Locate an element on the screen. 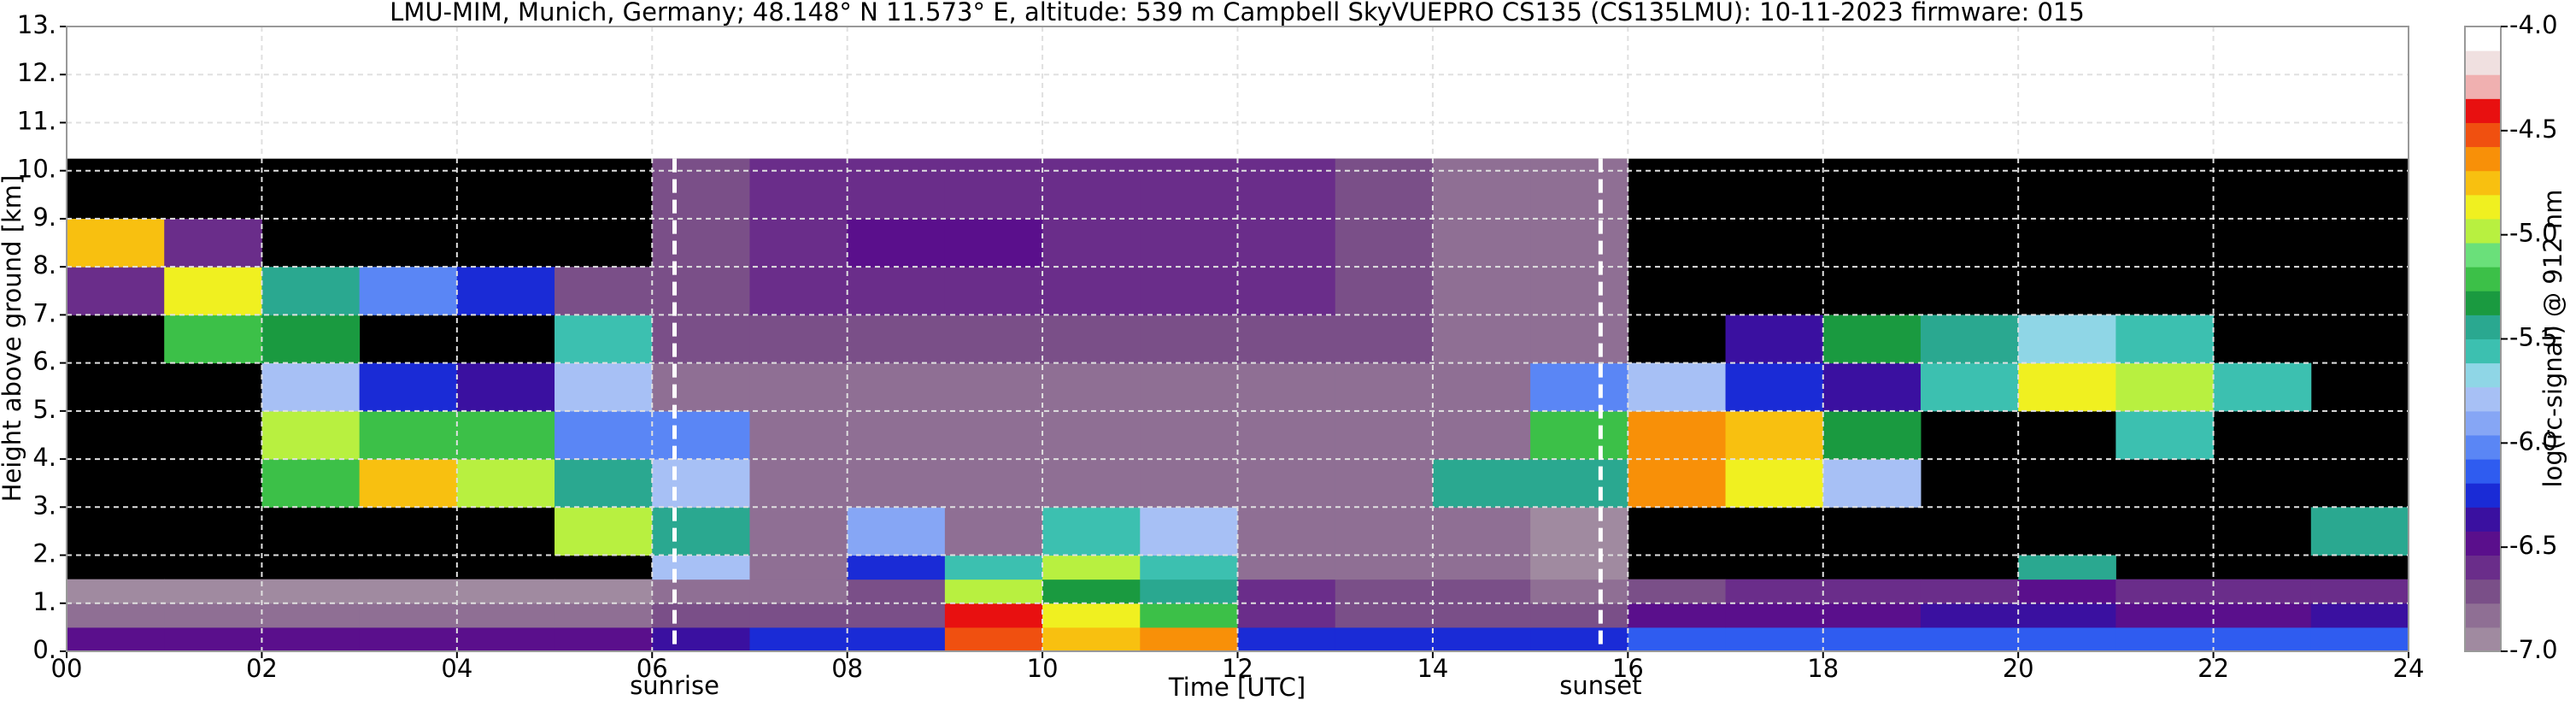 The image size is (2576, 706). y-tick-label: 0. is located at coordinates (44, 649).